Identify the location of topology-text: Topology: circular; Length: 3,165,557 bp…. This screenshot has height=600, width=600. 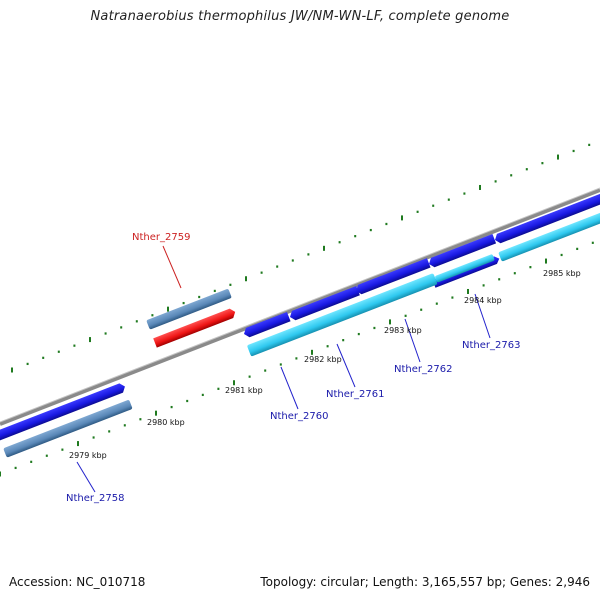
(425, 582).